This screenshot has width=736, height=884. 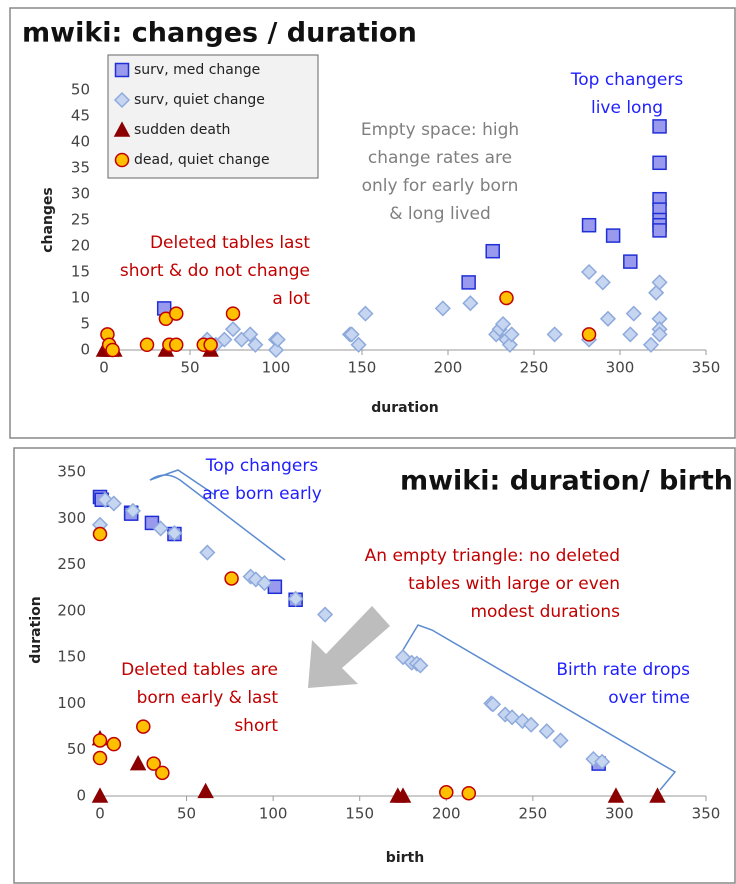 I want to click on annotation: over time, so click(x=649, y=698).